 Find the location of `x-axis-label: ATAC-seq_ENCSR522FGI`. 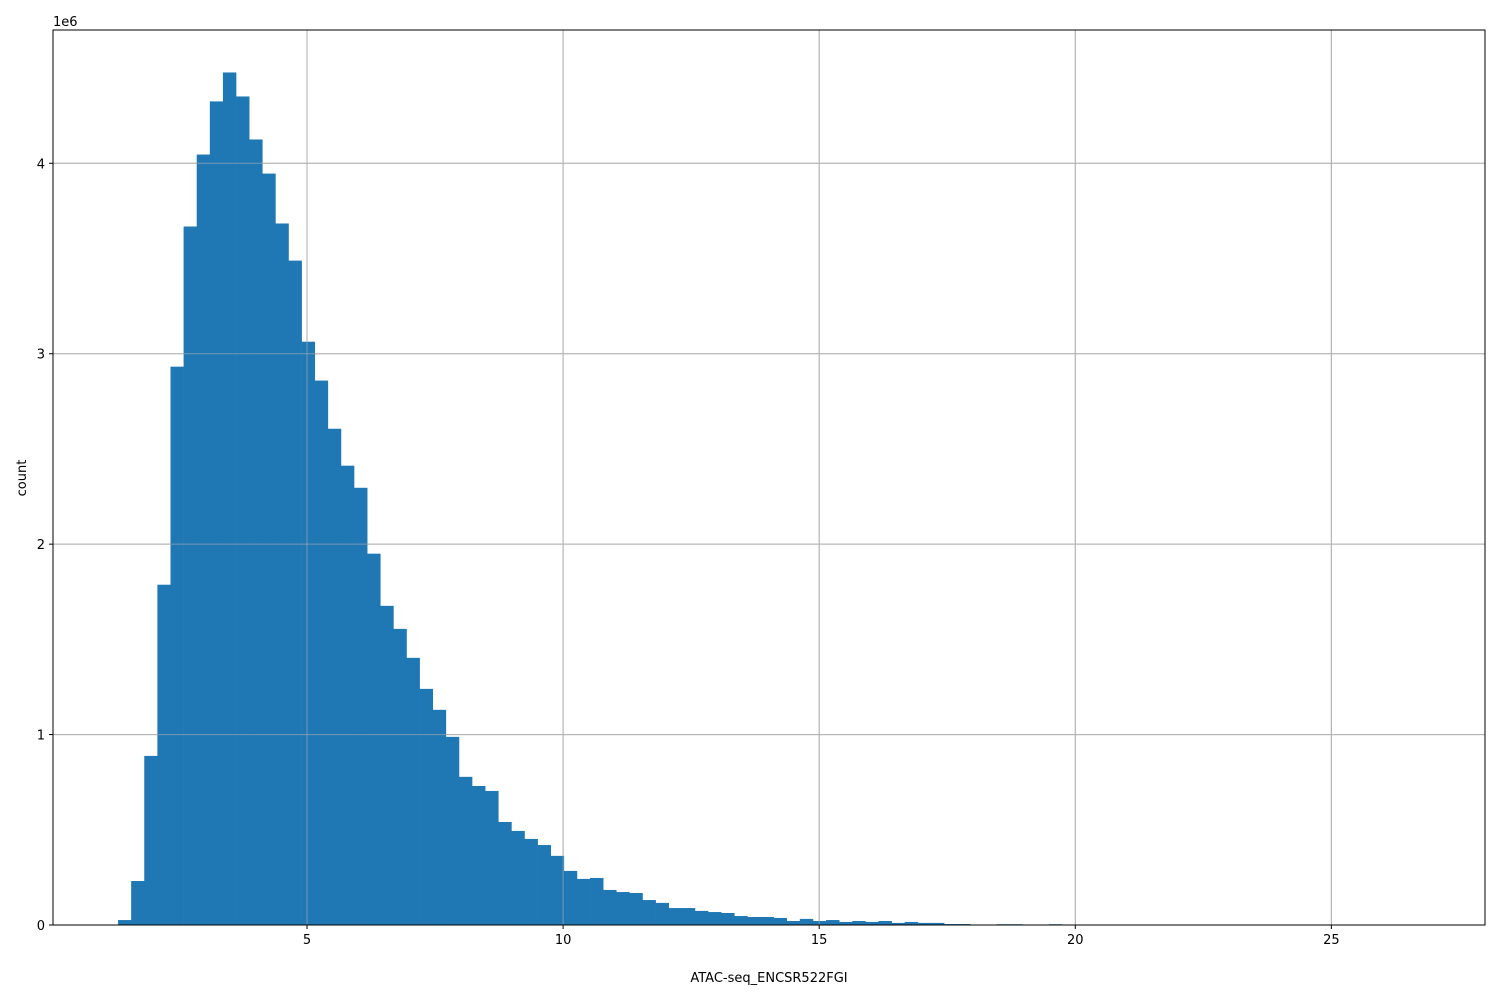

x-axis-label: ATAC-seq_ENCSR522FGI is located at coordinates (768, 978).